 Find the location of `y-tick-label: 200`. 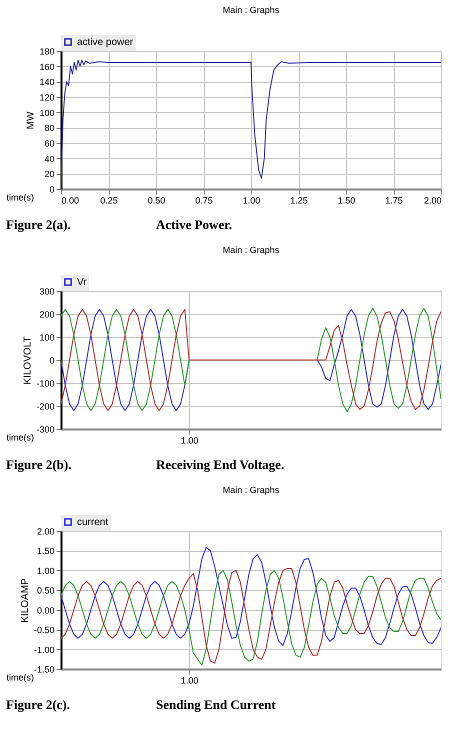

y-tick-label: 200 is located at coordinates (46, 315).